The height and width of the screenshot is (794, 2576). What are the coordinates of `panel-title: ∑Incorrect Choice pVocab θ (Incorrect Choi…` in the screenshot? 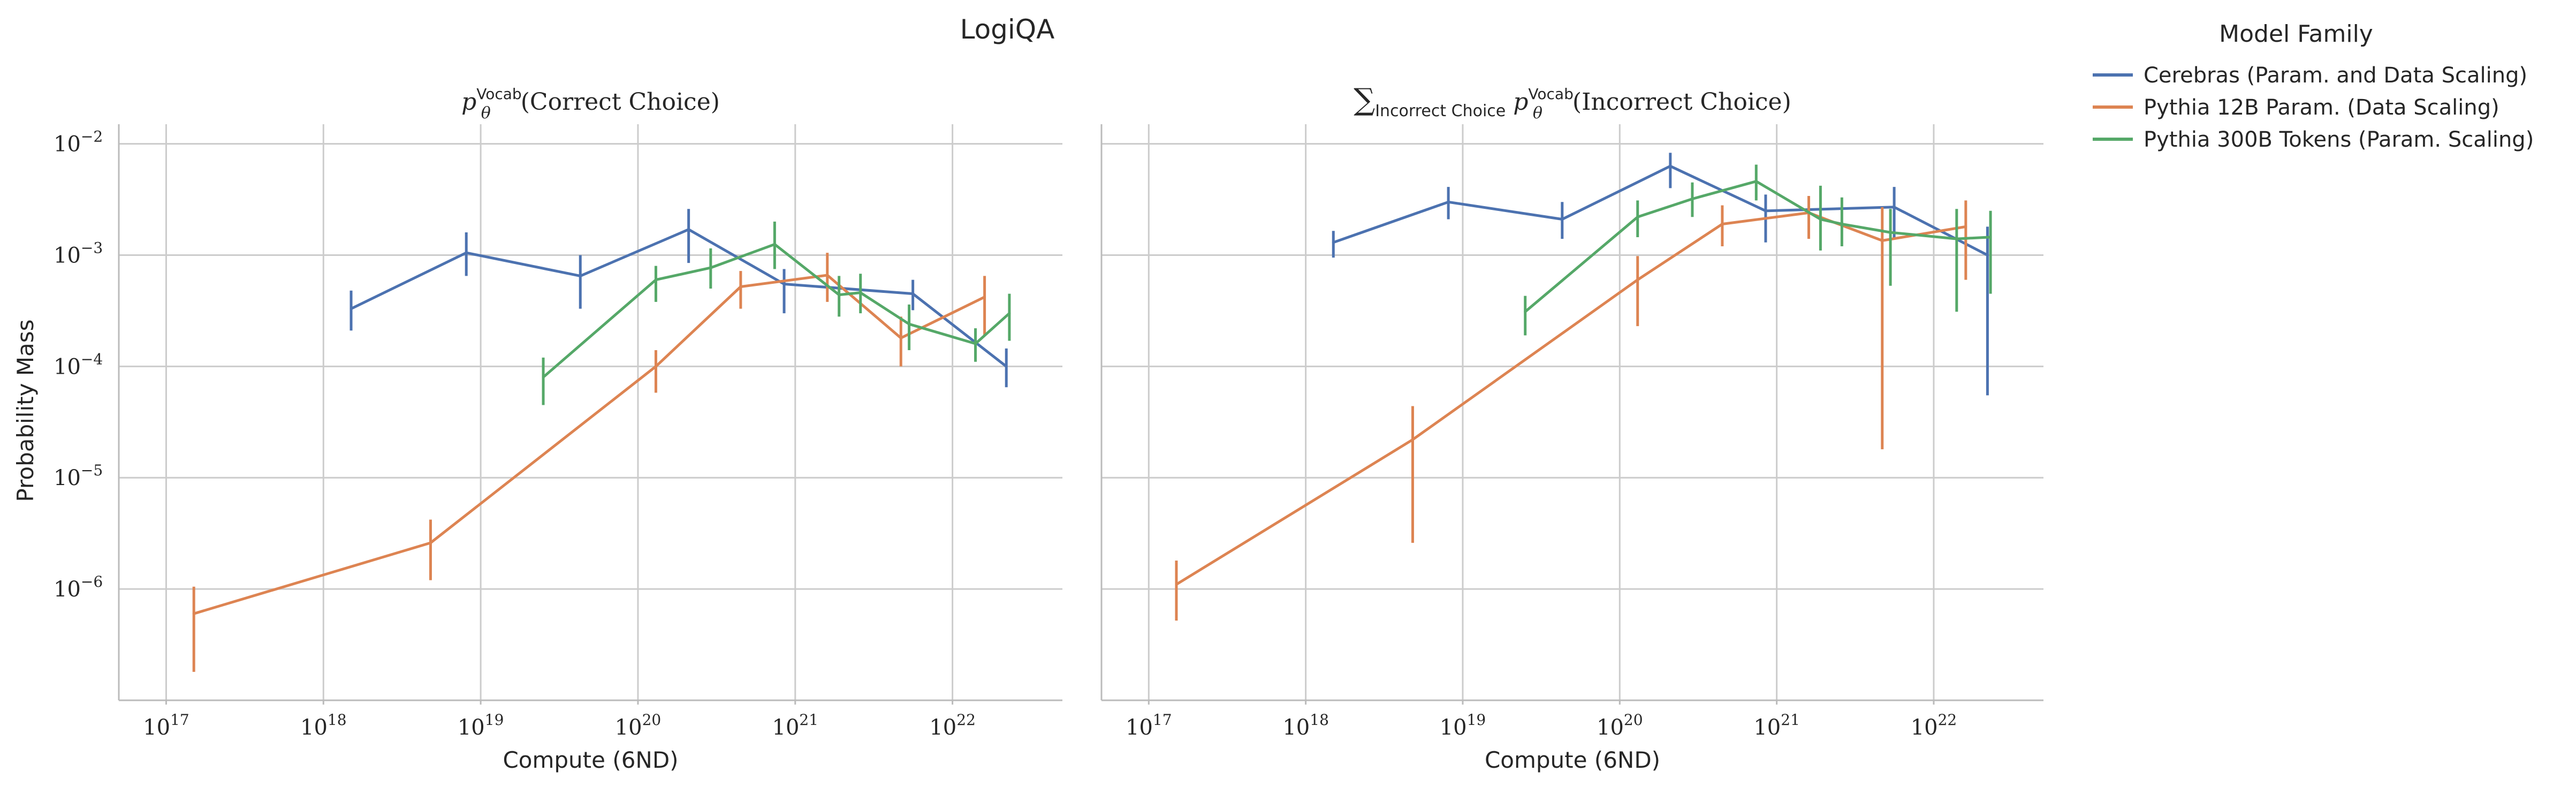 It's located at (1572, 102).